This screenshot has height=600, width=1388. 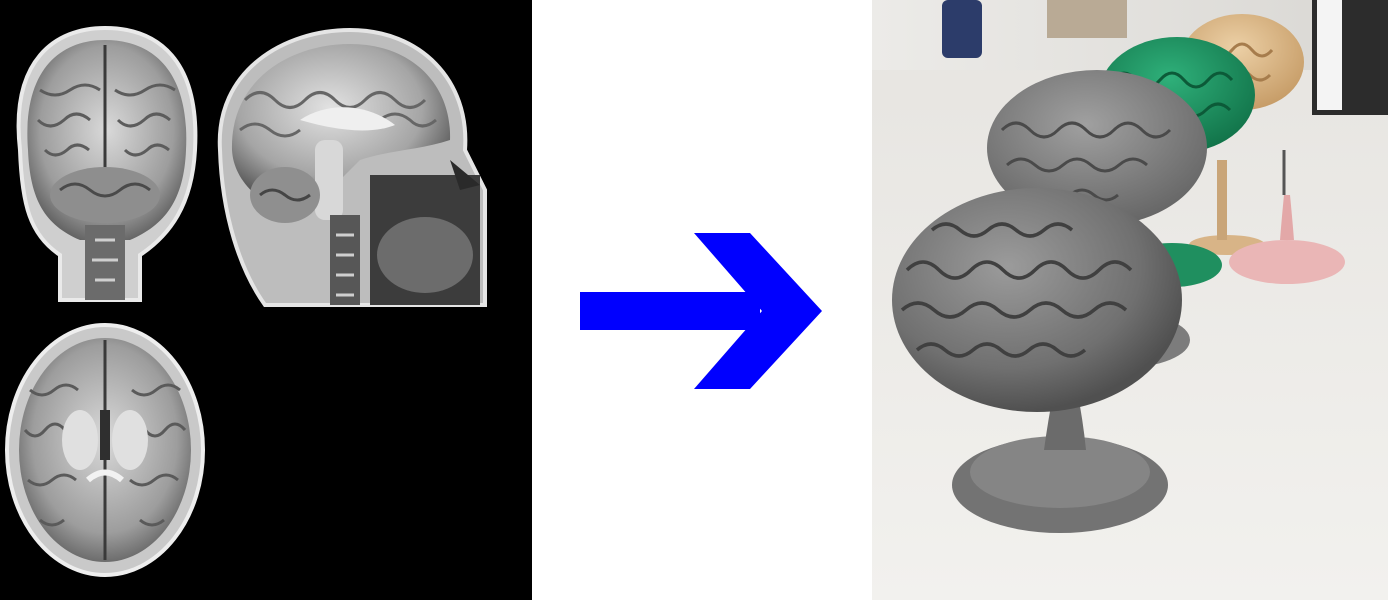 I want to click on axial-mri-view, so click(x=105, y=450).